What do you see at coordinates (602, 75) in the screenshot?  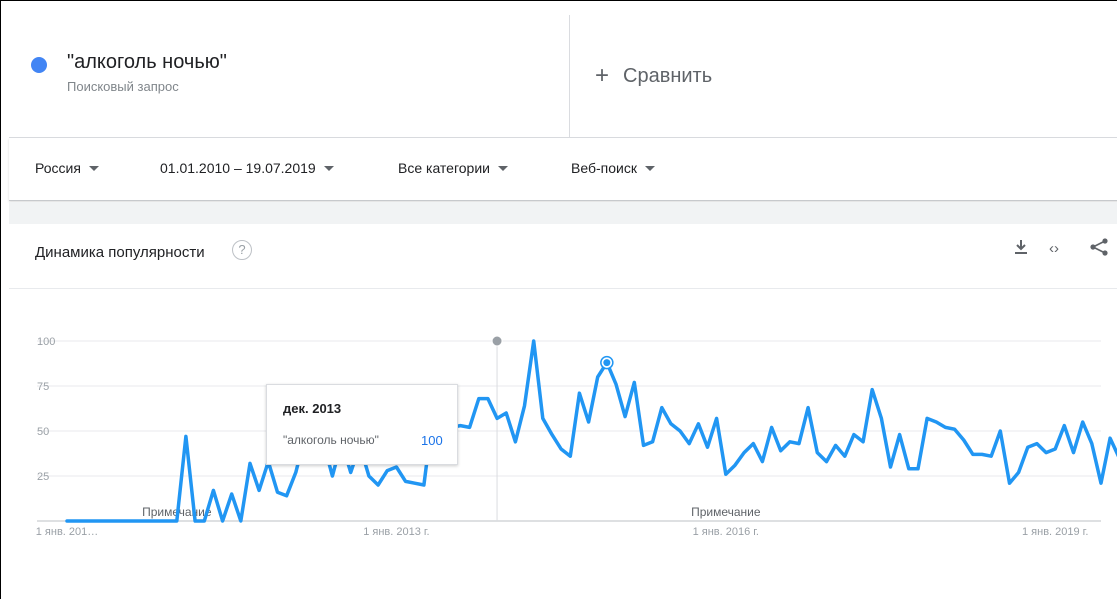 I see `plus-icon: +` at bounding box center [602, 75].